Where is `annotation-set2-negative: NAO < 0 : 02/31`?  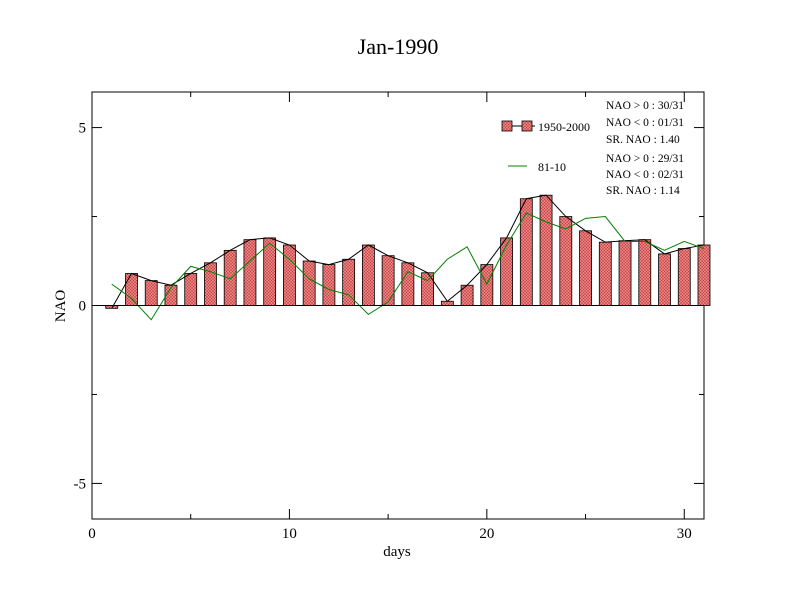 annotation-set2-negative: NAO < 0 : 02/31 is located at coordinates (645, 175).